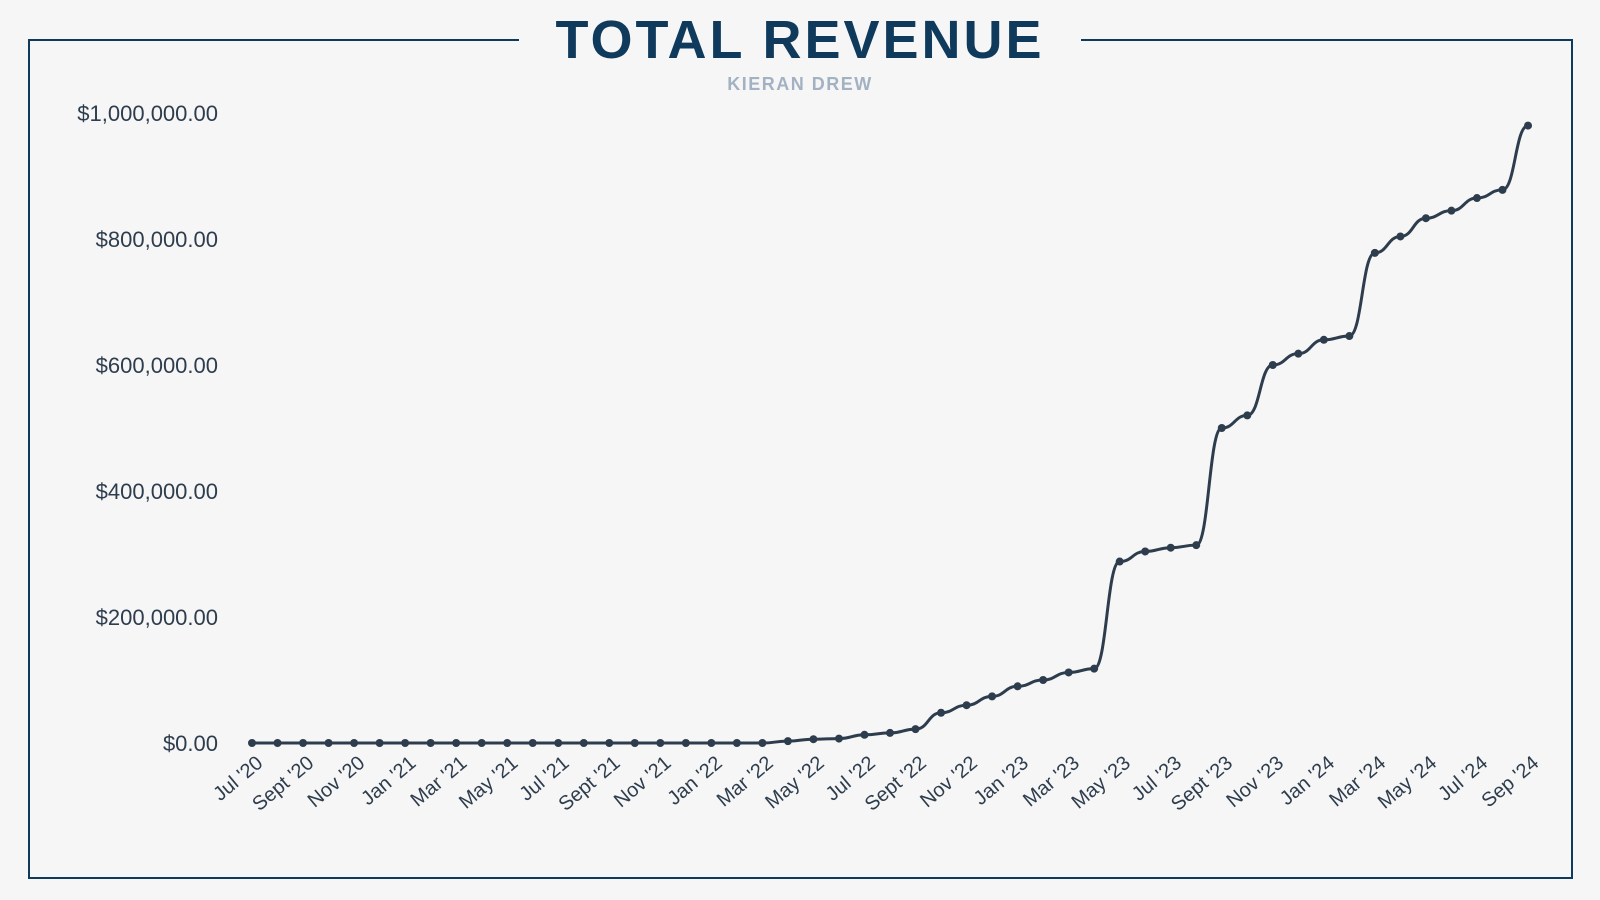 The width and height of the screenshot is (1600, 900). What do you see at coordinates (157, 365) in the screenshot?
I see `y-tick-label: $600,000.00` at bounding box center [157, 365].